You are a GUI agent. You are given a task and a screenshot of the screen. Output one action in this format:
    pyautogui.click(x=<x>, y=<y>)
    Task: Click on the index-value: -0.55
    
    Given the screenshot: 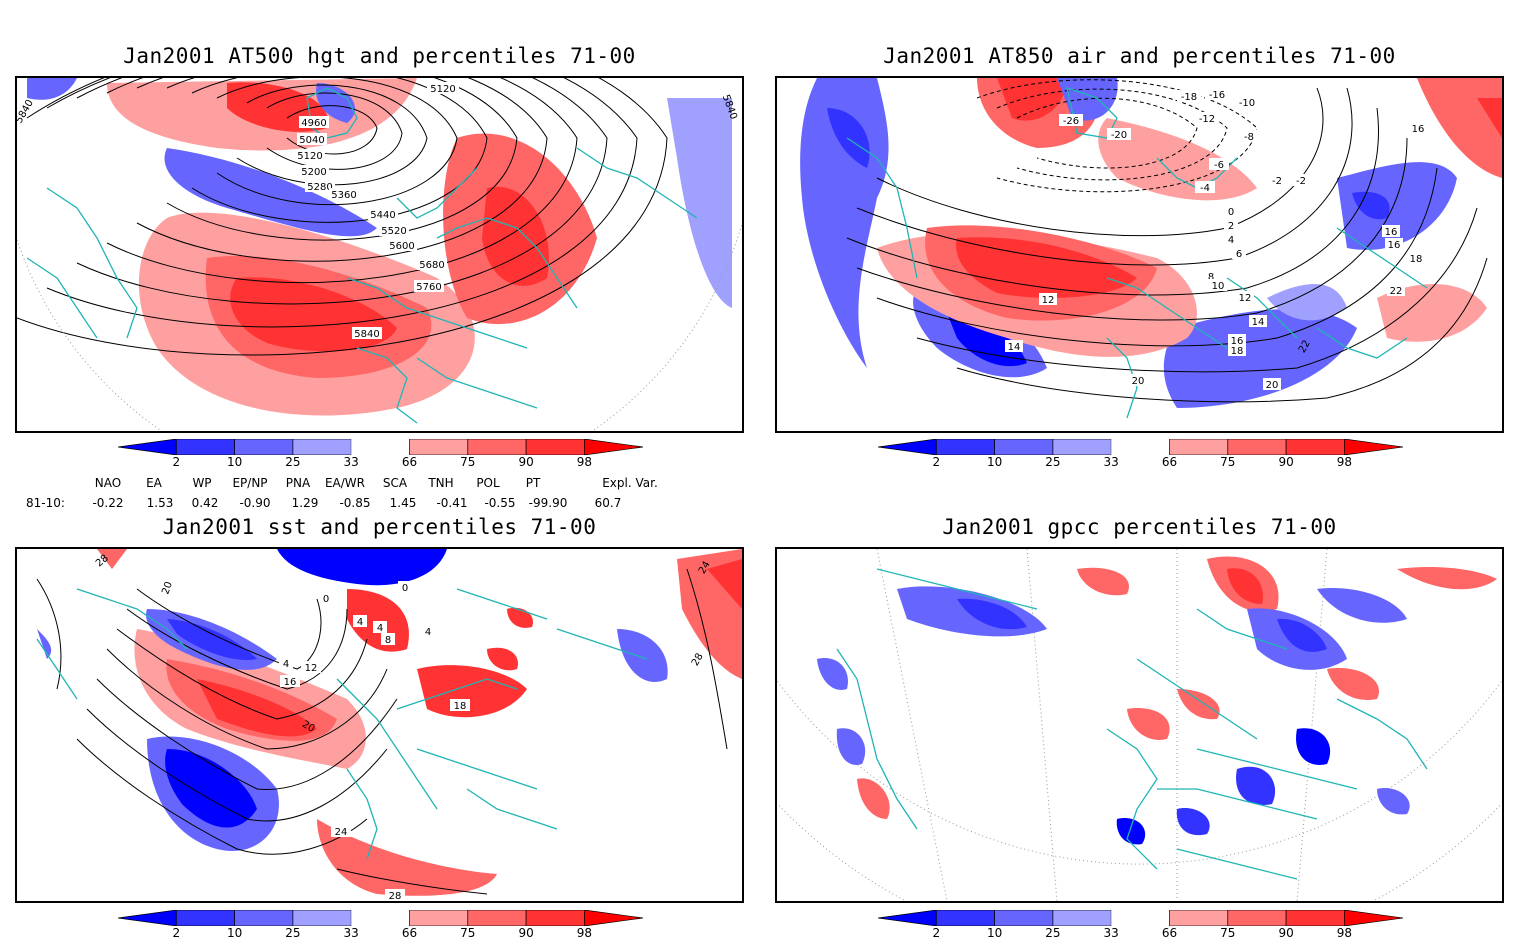 What is the action you would take?
    pyautogui.click(x=500, y=503)
    